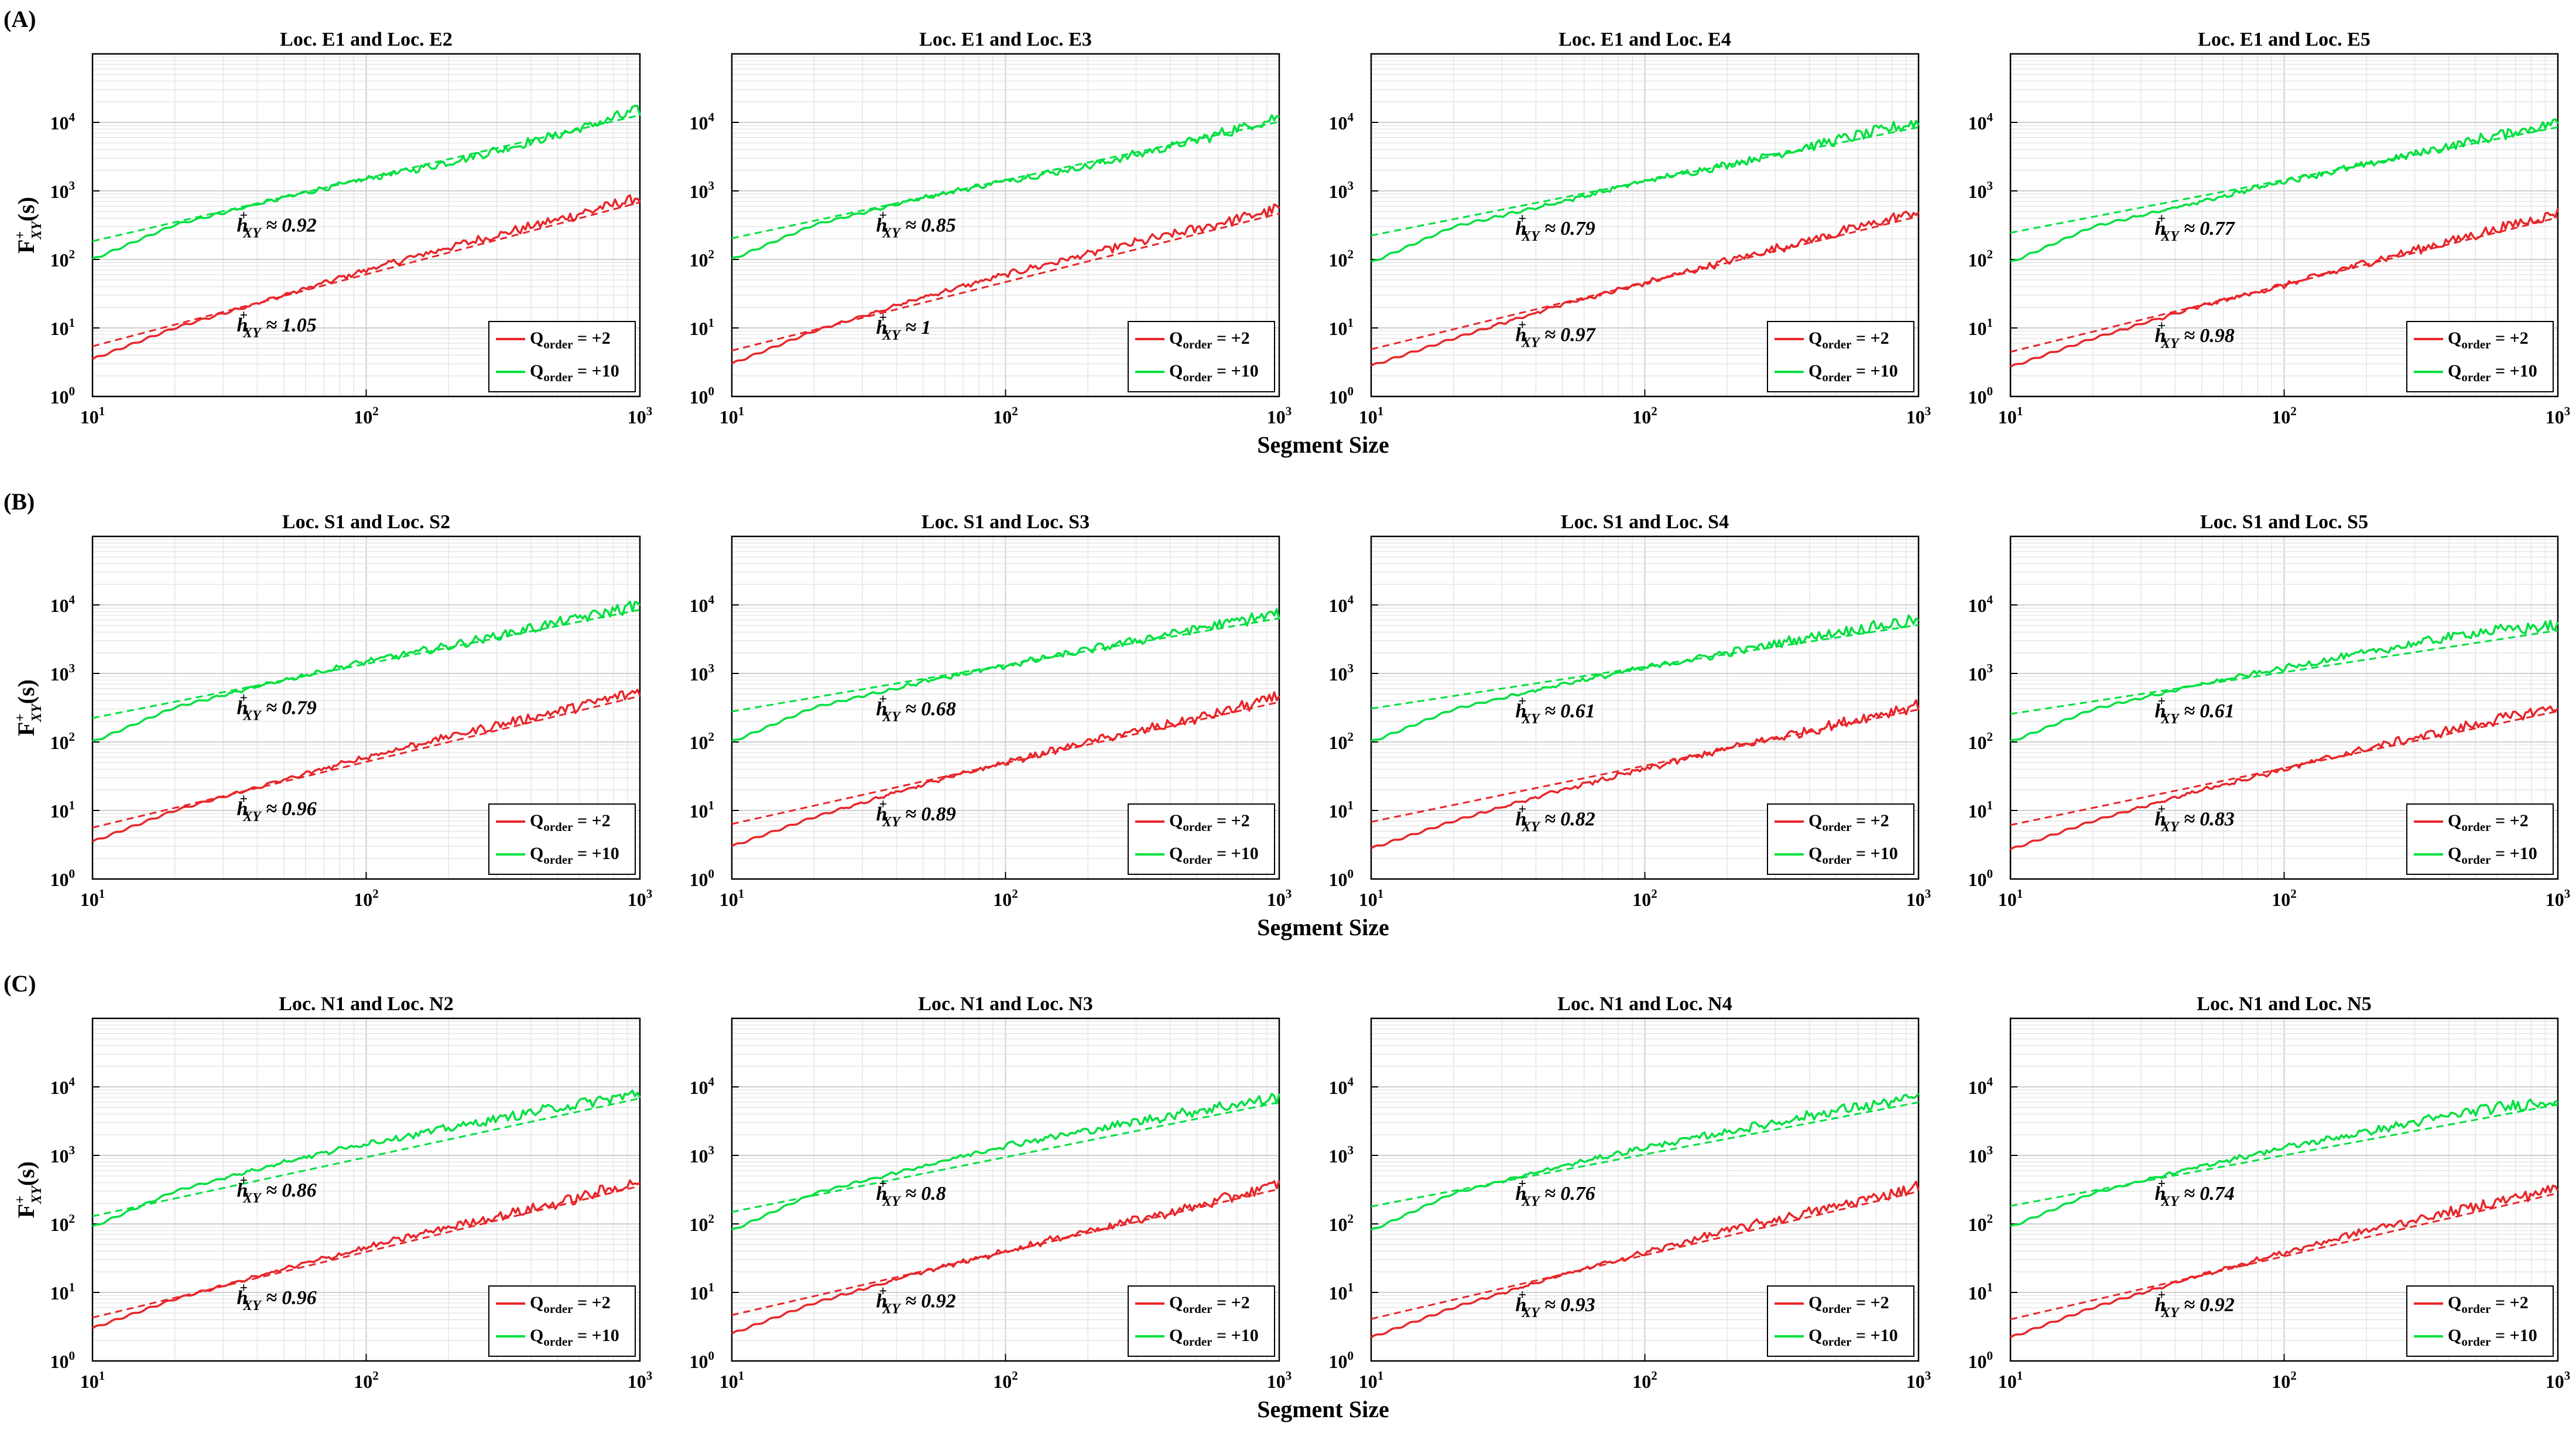 Image resolution: width=2576 pixels, height=1440 pixels. What do you see at coordinates (1555, 227) in the screenshot?
I see `slope-annotation: h+ XY ≈ 0.79` at bounding box center [1555, 227].